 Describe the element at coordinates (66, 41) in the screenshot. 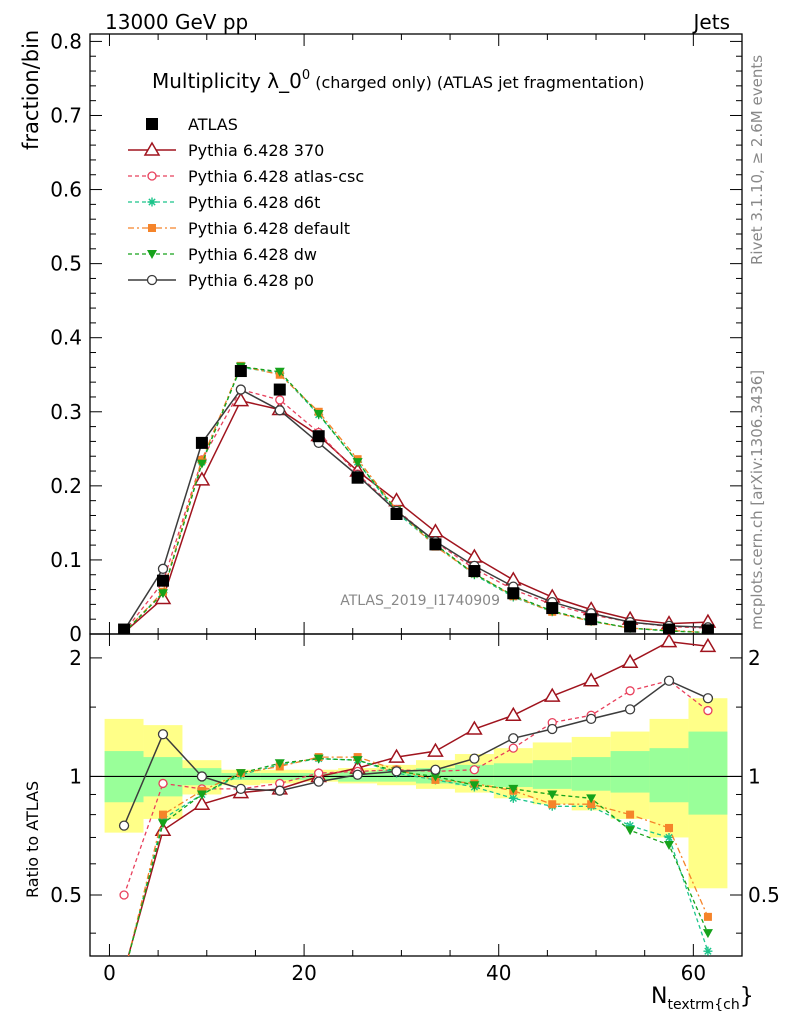

I see `main-y-tick-label: 0.8` at that location.